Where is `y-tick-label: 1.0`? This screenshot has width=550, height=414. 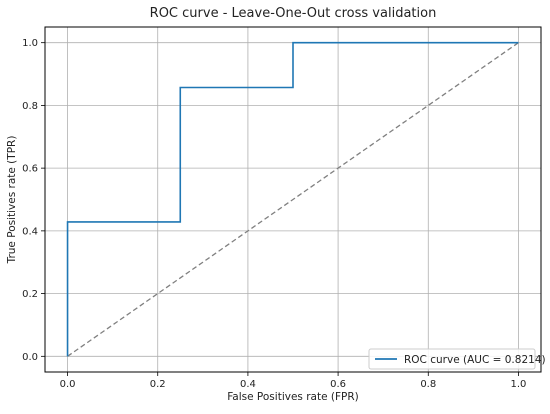
y-tick-label: 1.0 is located at coordinates (30, 43).